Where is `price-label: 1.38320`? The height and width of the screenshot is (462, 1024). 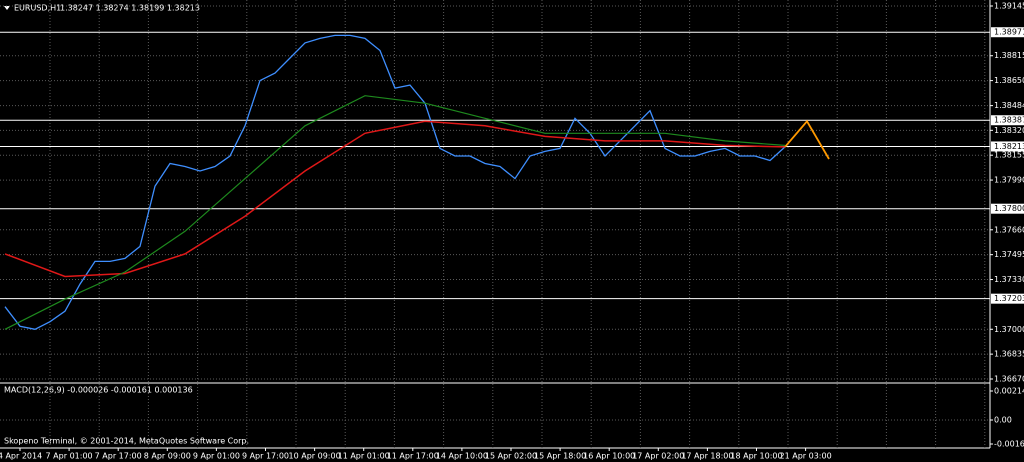 price-label: 1.38320 is located at coordinates (1009, 130).